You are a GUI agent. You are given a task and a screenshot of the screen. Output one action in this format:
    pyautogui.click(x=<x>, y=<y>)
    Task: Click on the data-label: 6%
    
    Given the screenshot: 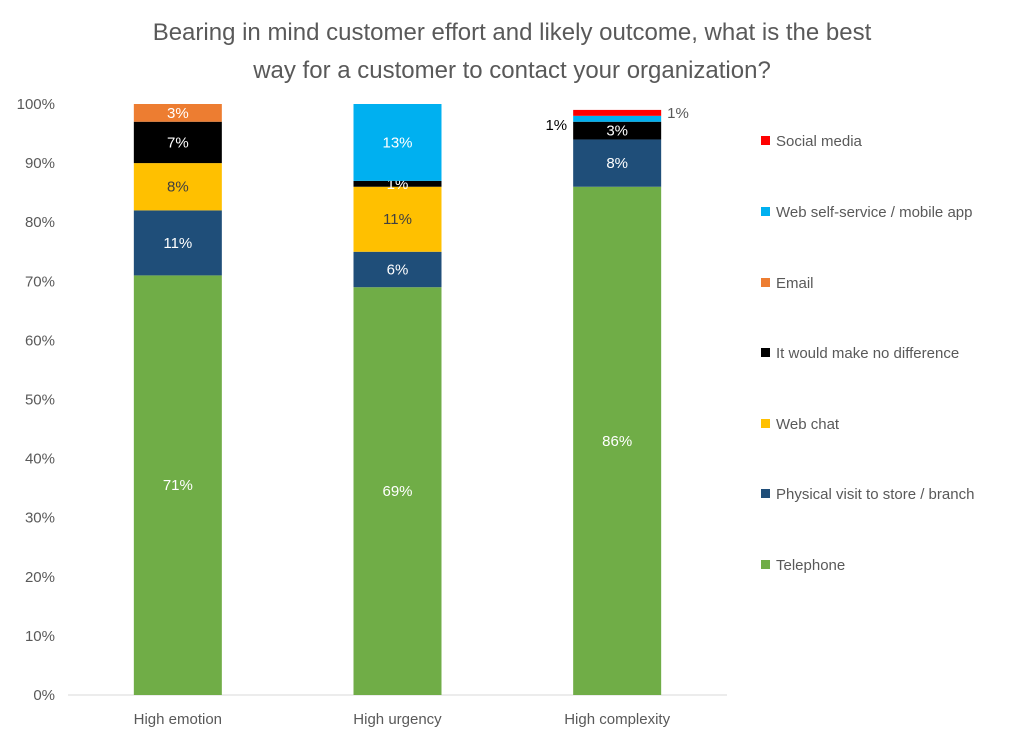 What is the action you would take?
    pyautogui.click(x=398, y=269)
    